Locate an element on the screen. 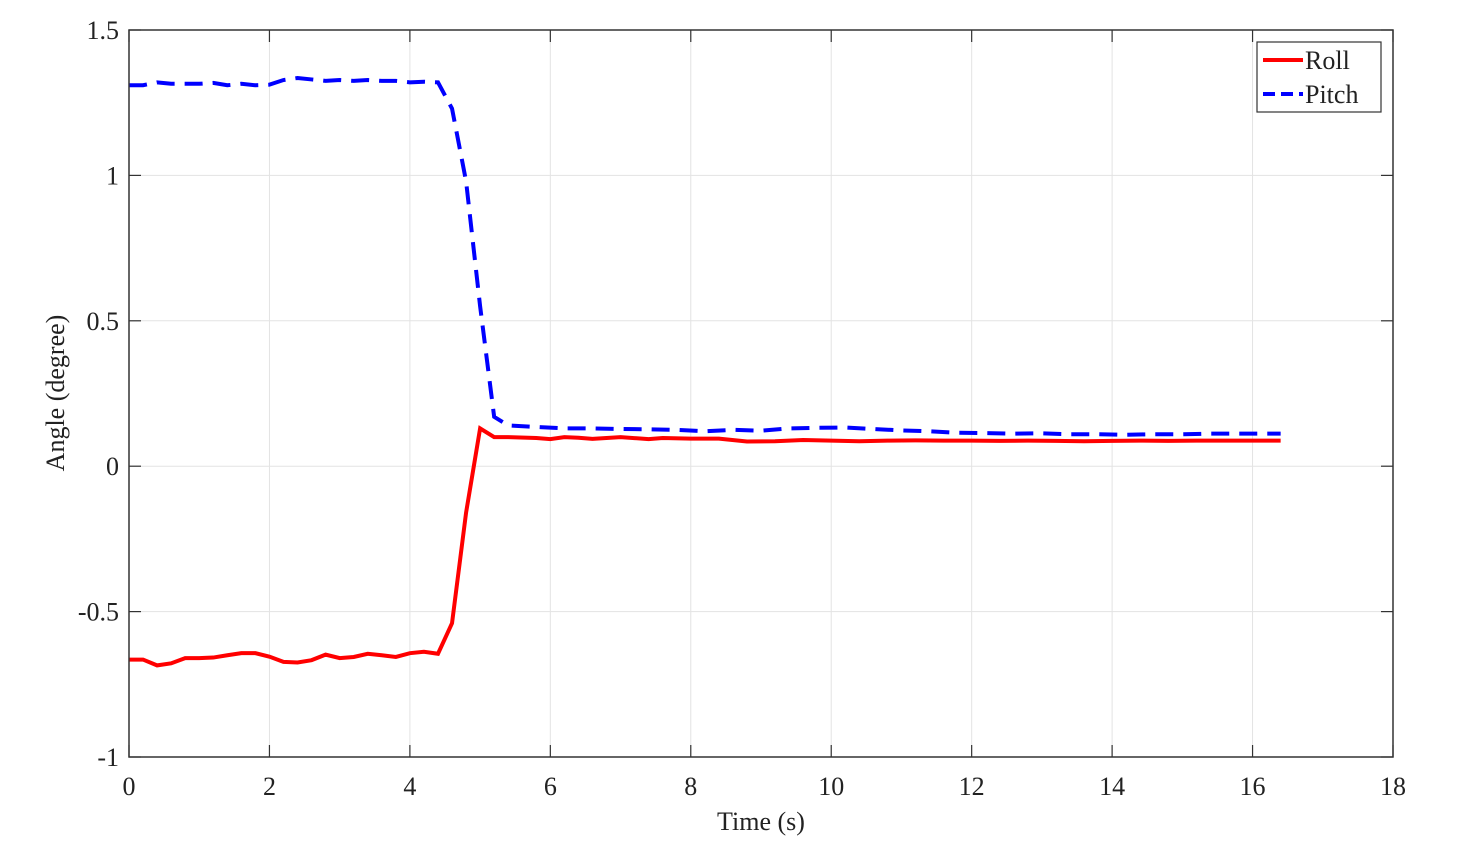  x-tick-label: 10 is located at coordinates (831, 786).